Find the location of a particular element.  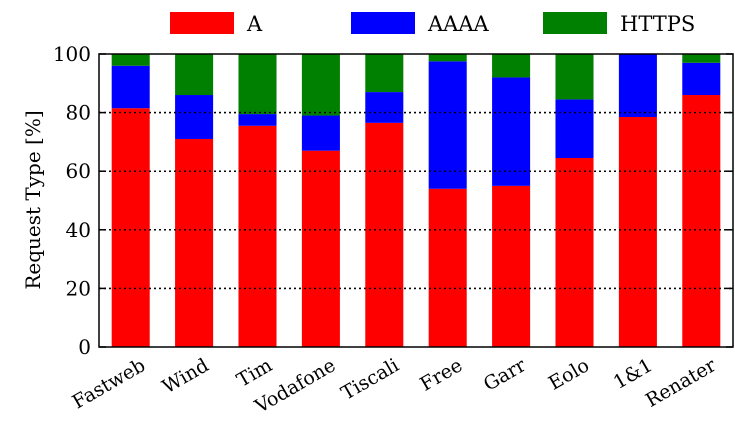

bar-a-wind is located at coordinates (194, 242).